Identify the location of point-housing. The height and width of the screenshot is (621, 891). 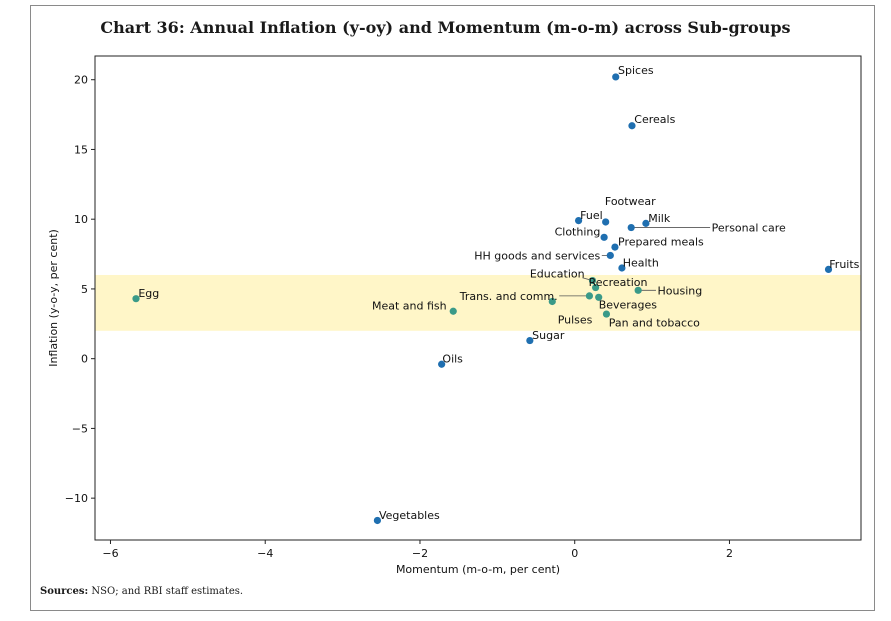
(638, 290).